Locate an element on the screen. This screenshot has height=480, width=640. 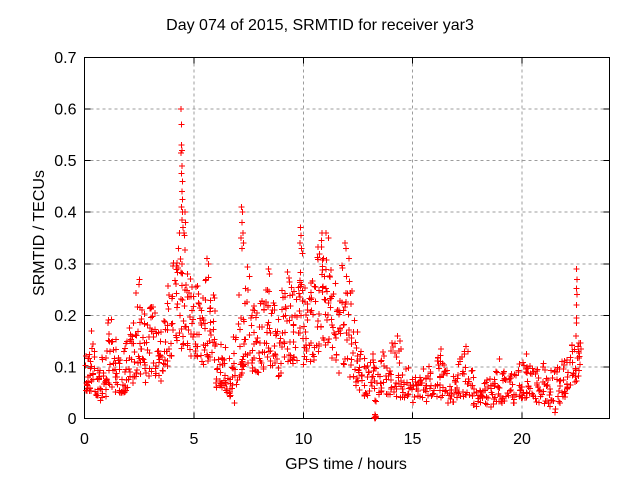
y-tick-label: 0.3 is located at coordinates (65, 265).